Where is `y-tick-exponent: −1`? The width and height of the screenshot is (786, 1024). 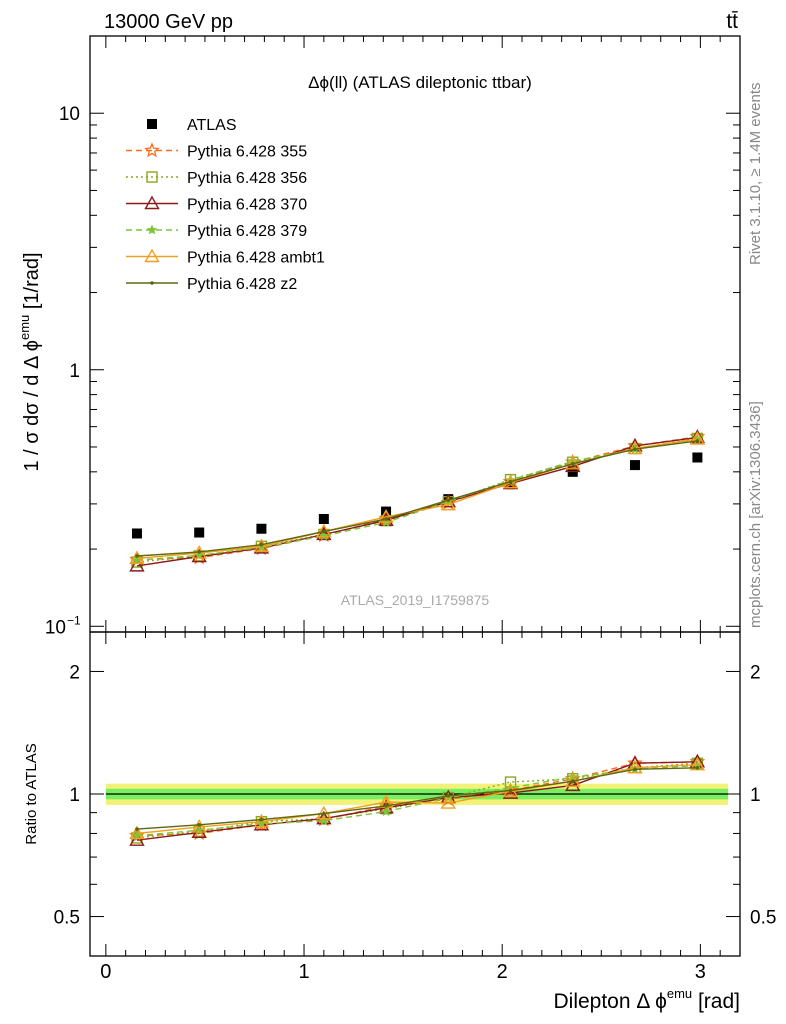
y-tick-exponent: −1 is located at coordinates (74, 620).